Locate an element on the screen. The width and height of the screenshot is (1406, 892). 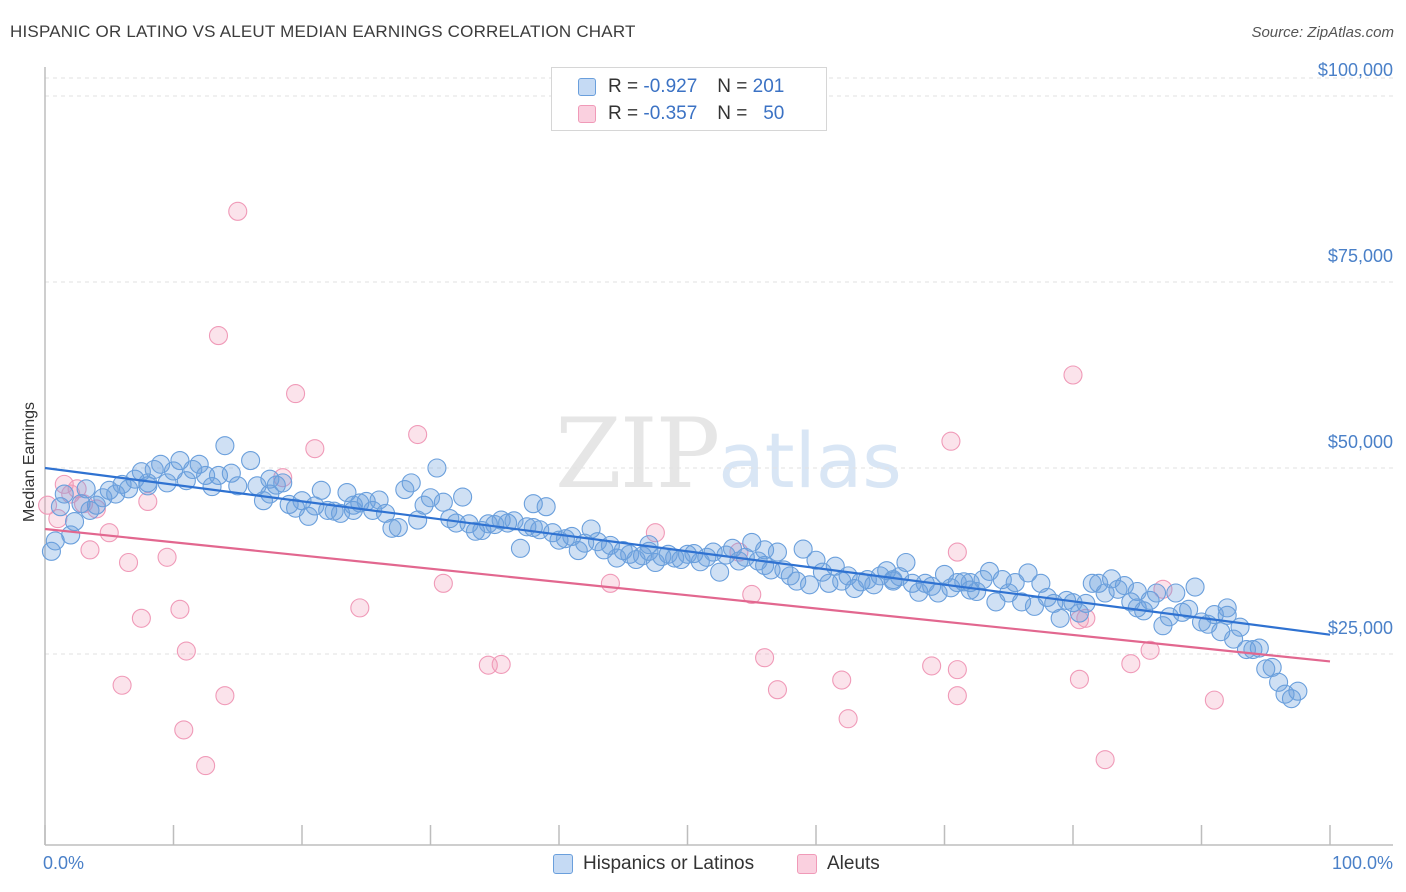
bottom-legend-label: Hispanics or Latinos is located at coordinates (669, 863).